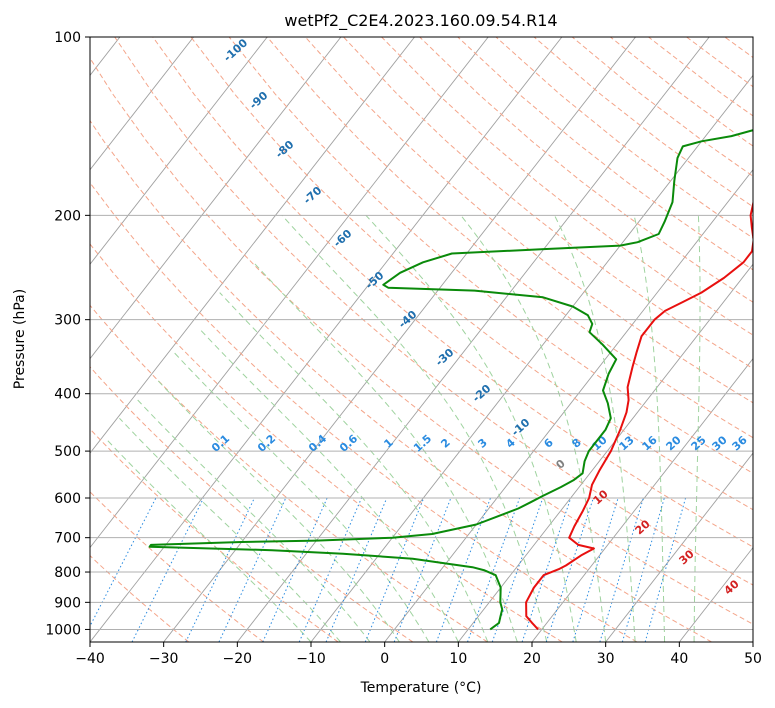 This screenshot has height=708, width=775. I want to click on y-tick-label: 1000, so click(63, 630).